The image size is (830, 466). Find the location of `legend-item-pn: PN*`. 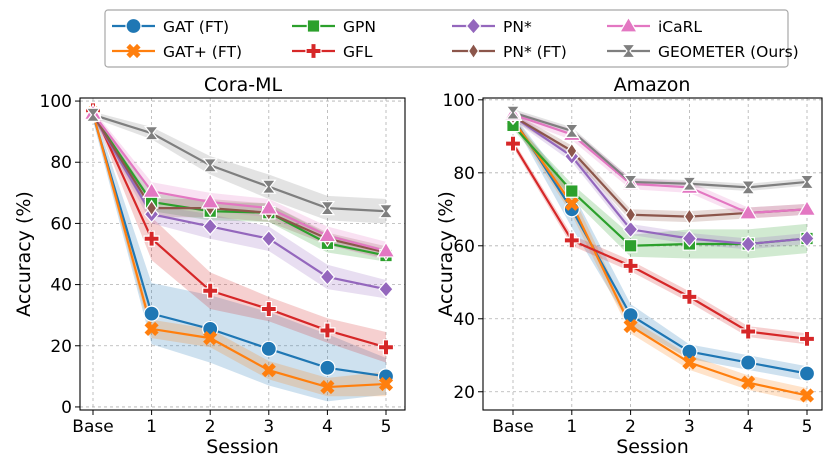

legend-item-pn: PN* is located at coordinates (492, 26).